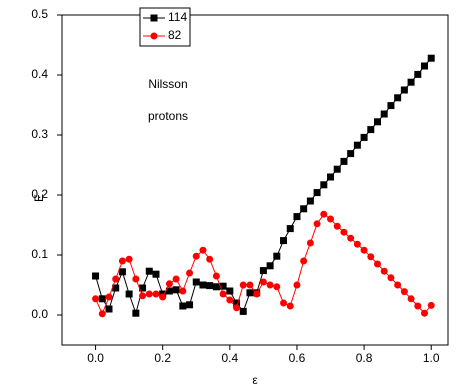 Image resolution: width=456 pixels, height=391 pixels. Describe the element at coordinates (168, 116) in the screenshot. I see `annotation: protons` at that location.